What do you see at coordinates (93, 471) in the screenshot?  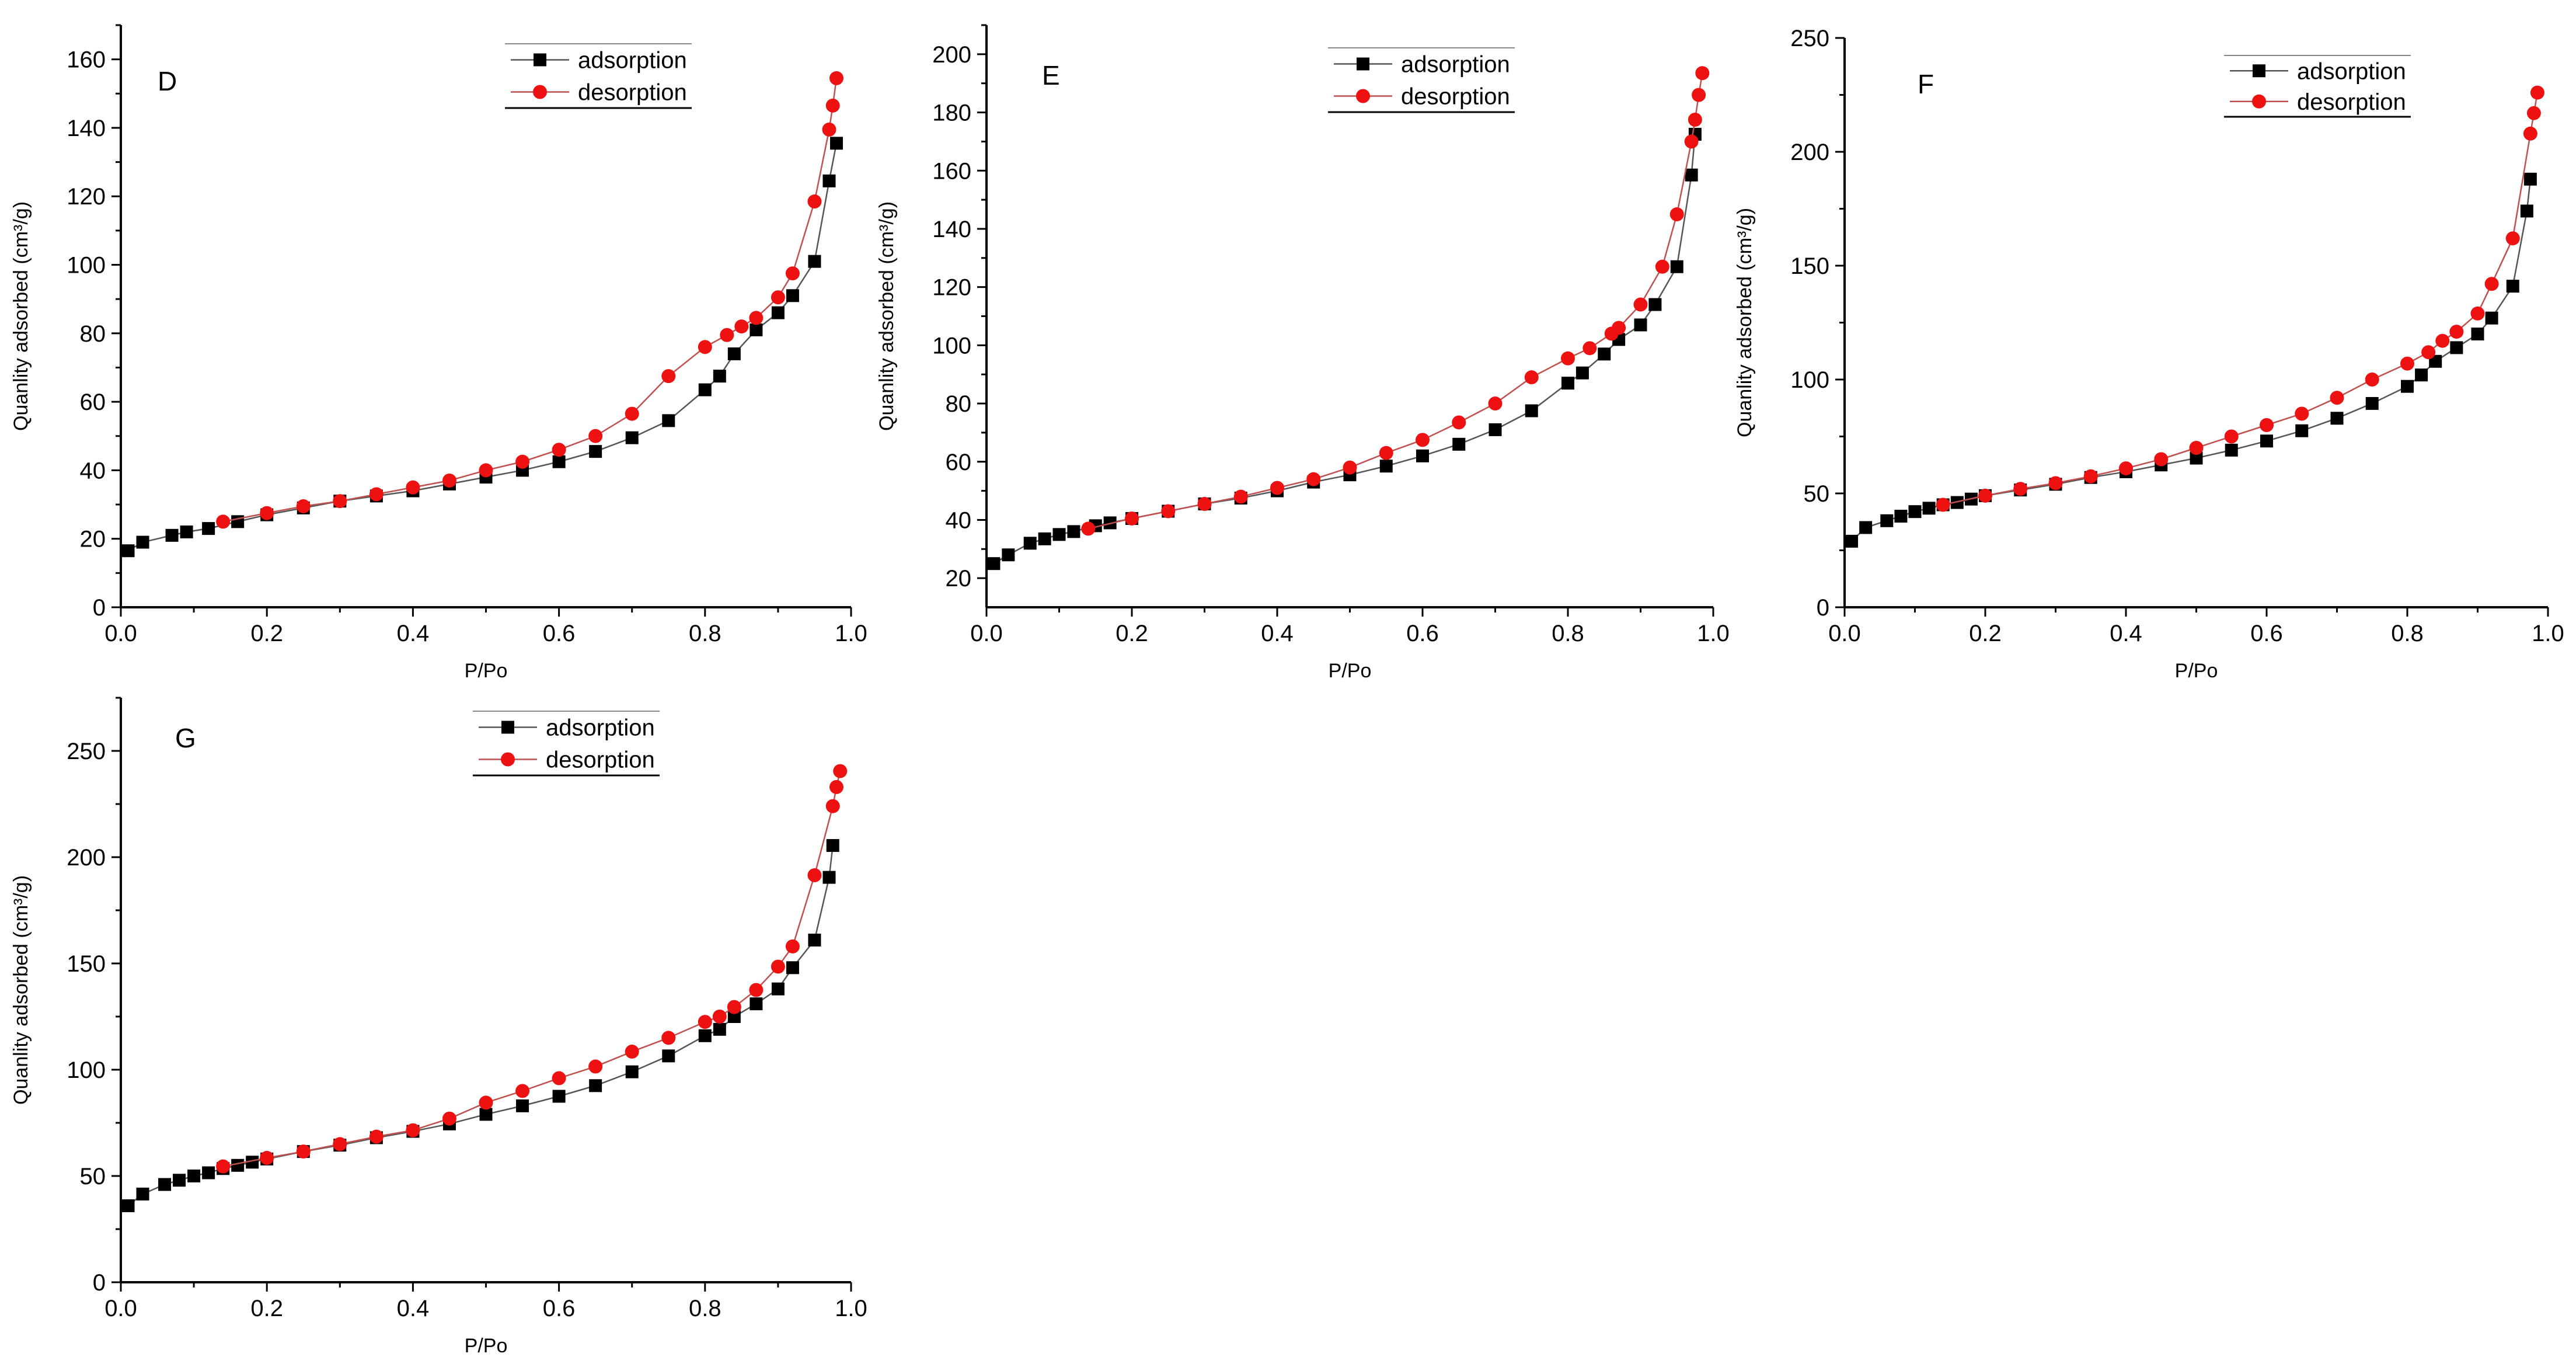 I see `y-tick-label: 40` at bounding box center [93, 471].